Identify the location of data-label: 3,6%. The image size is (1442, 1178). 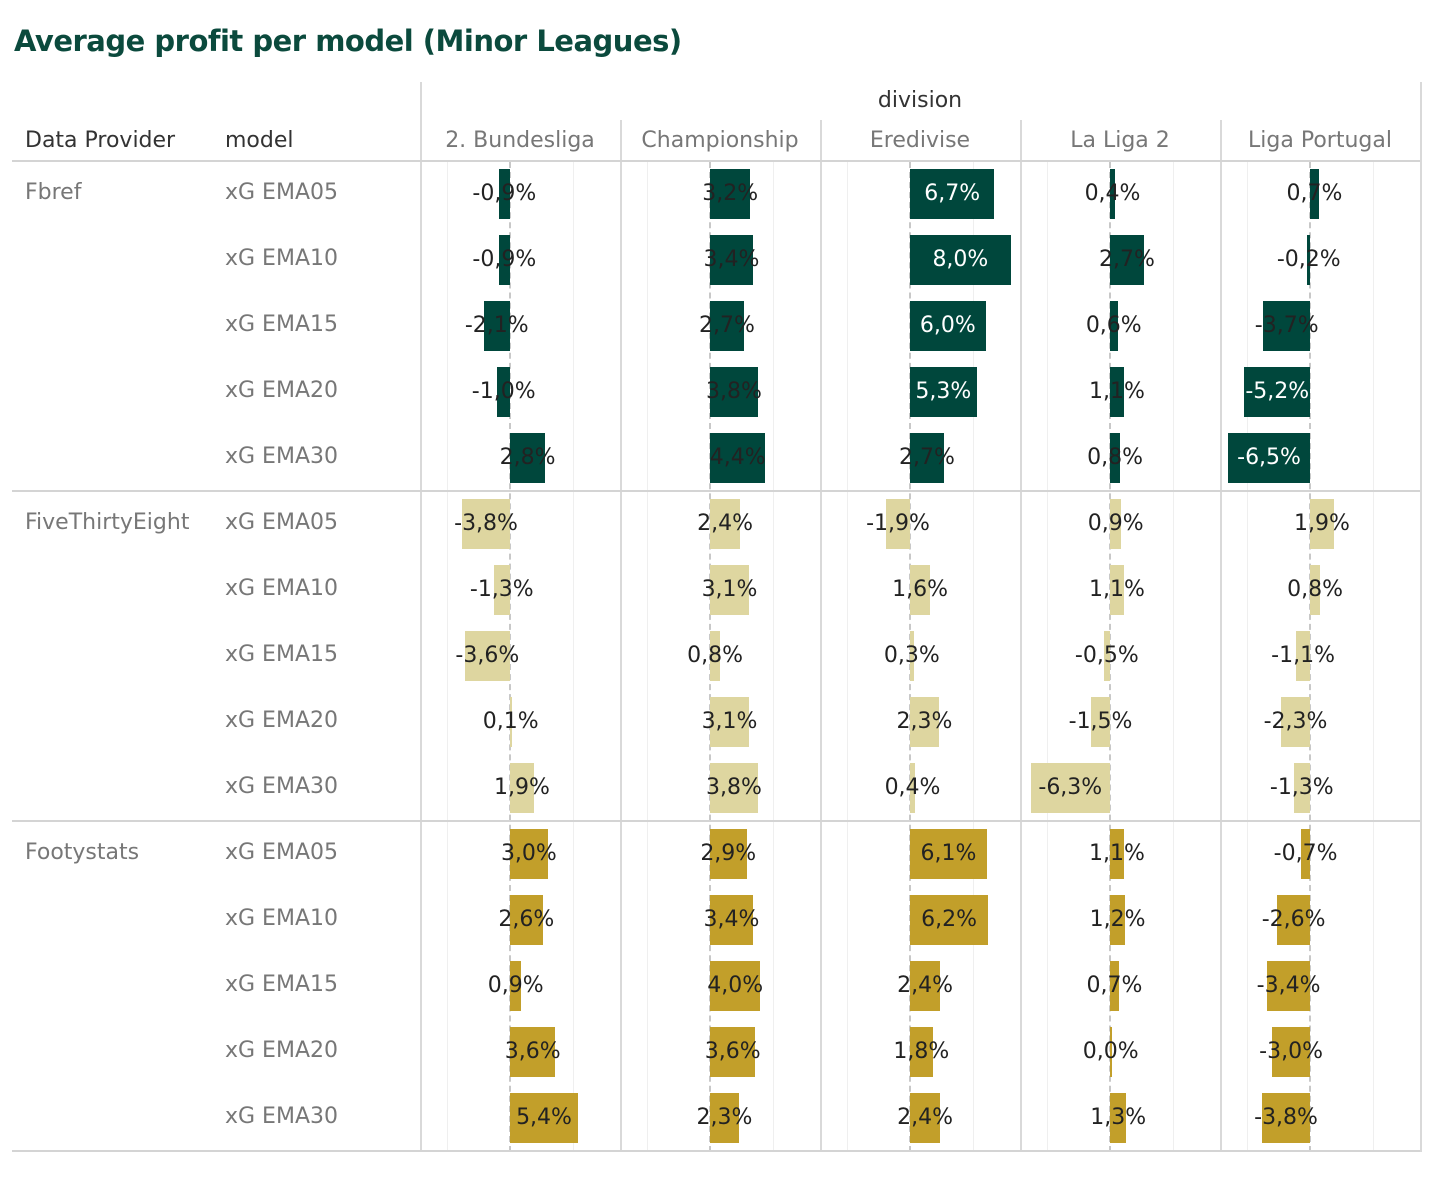
(532, 1051).